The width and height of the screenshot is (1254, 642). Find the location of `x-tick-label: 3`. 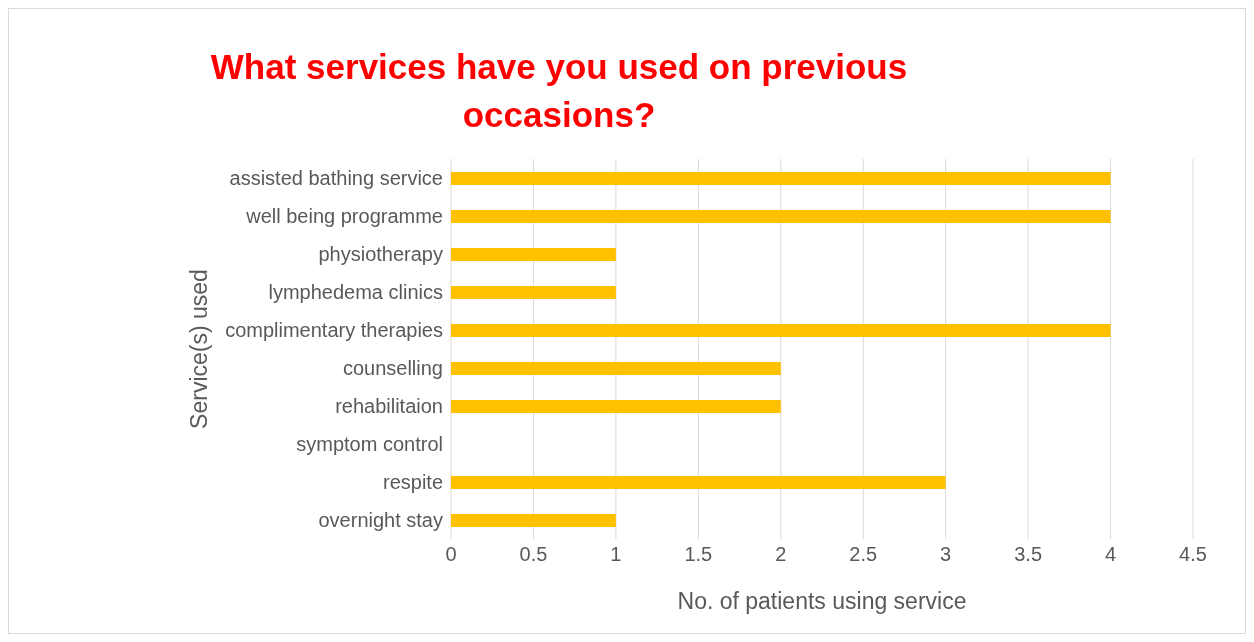

x-tick-label: 3 is located at coordinates (946, 554).